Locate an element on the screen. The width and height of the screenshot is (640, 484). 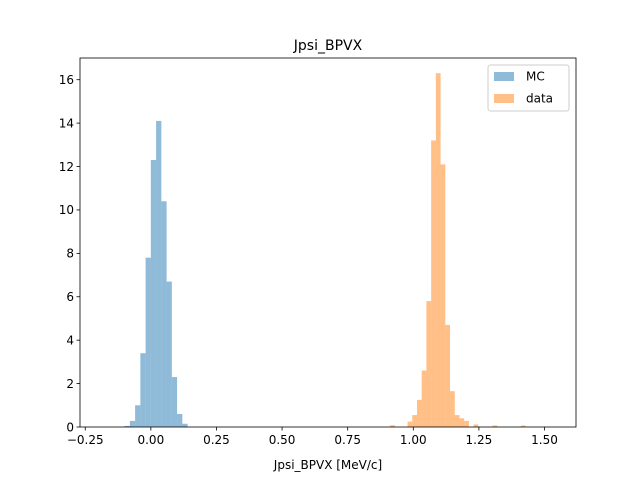
x-tick-label: 0.25 is located at coordinates (216, 440).